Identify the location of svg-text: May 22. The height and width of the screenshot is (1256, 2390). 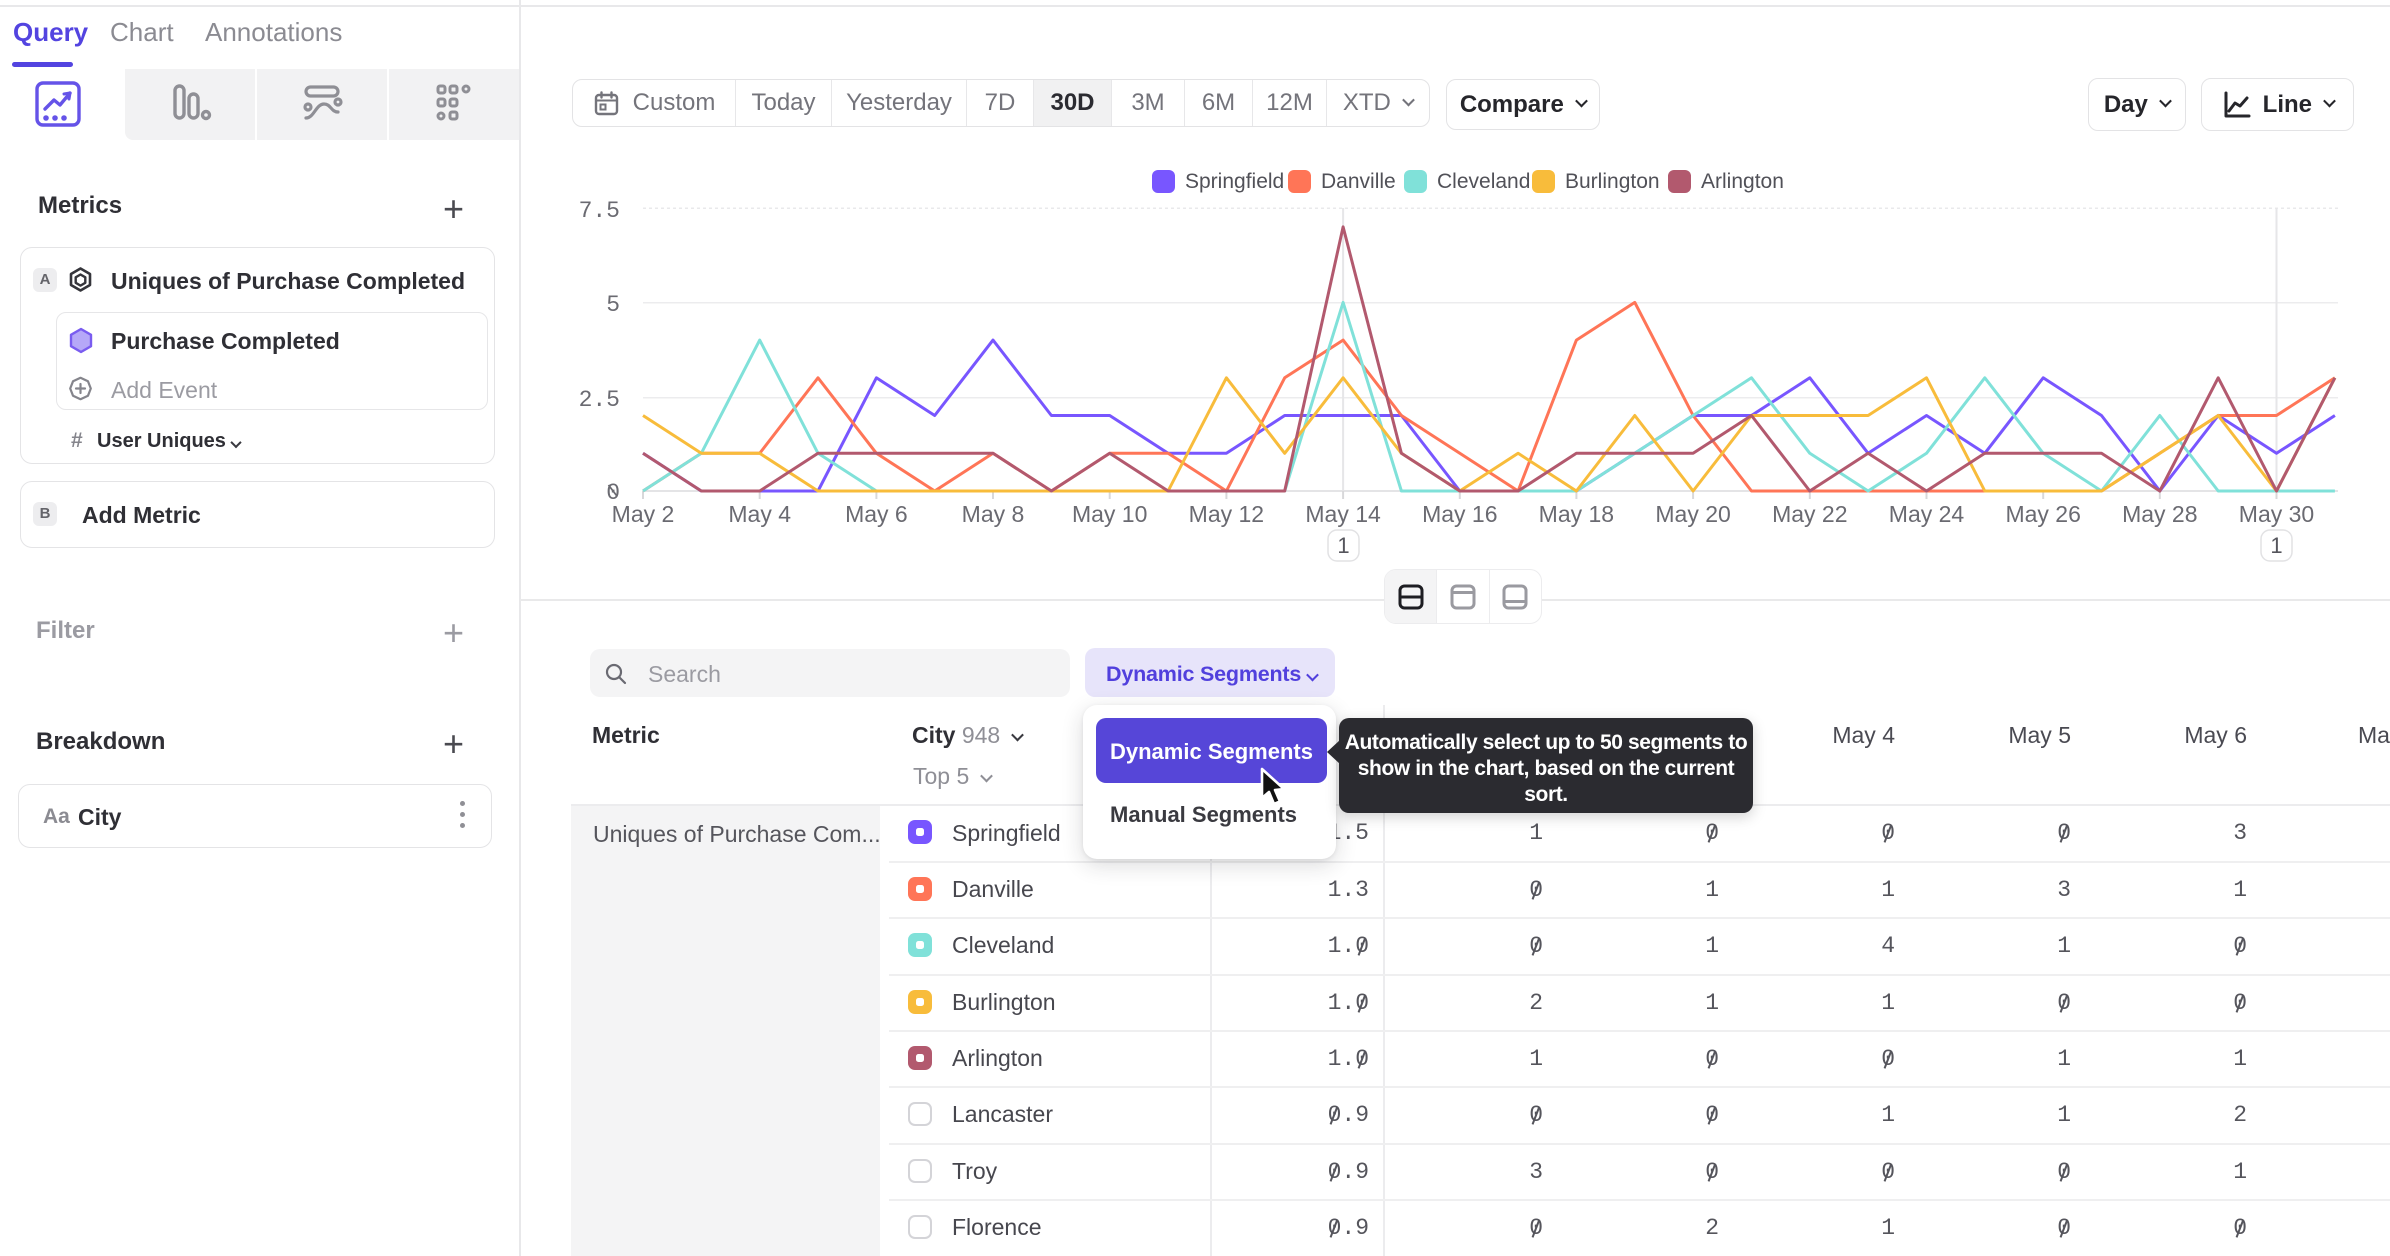
(1809, 514).